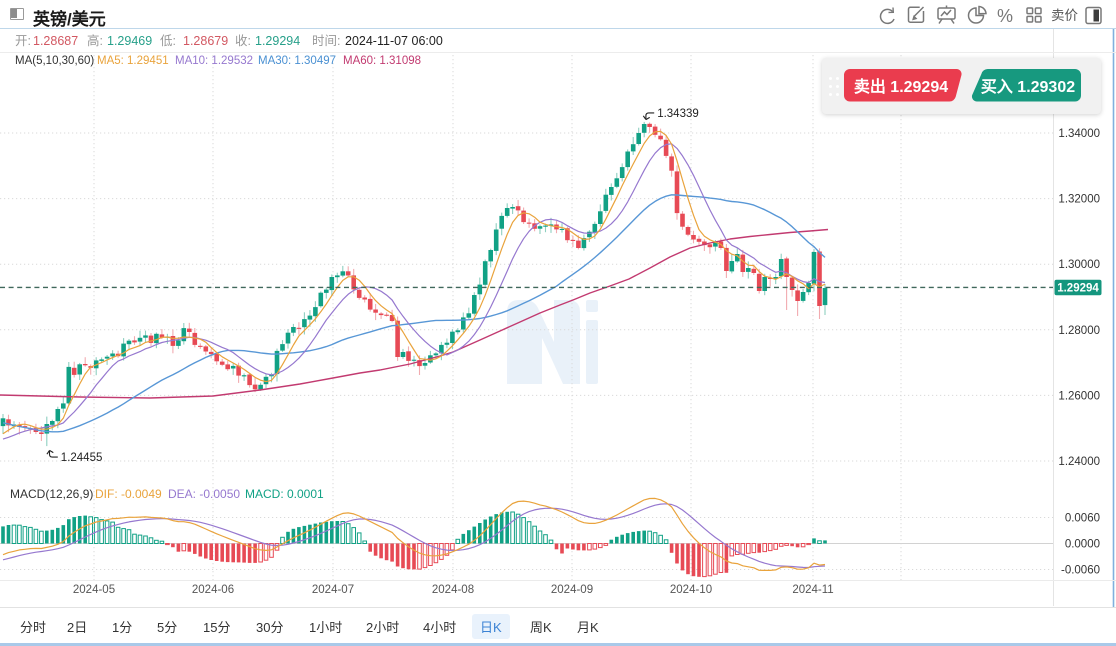 This screenshot has width=1116, height=646. I want to click on svg-text: 2024-05, so click(94, 590).